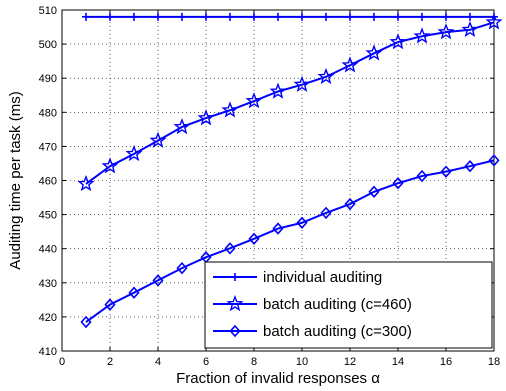 The height and width of the screenshot is (391, 506). What do you see at coordinates (110, 362) in the screenshot?
I see `x-tick-label: 2` at bounding box center [110, 362].